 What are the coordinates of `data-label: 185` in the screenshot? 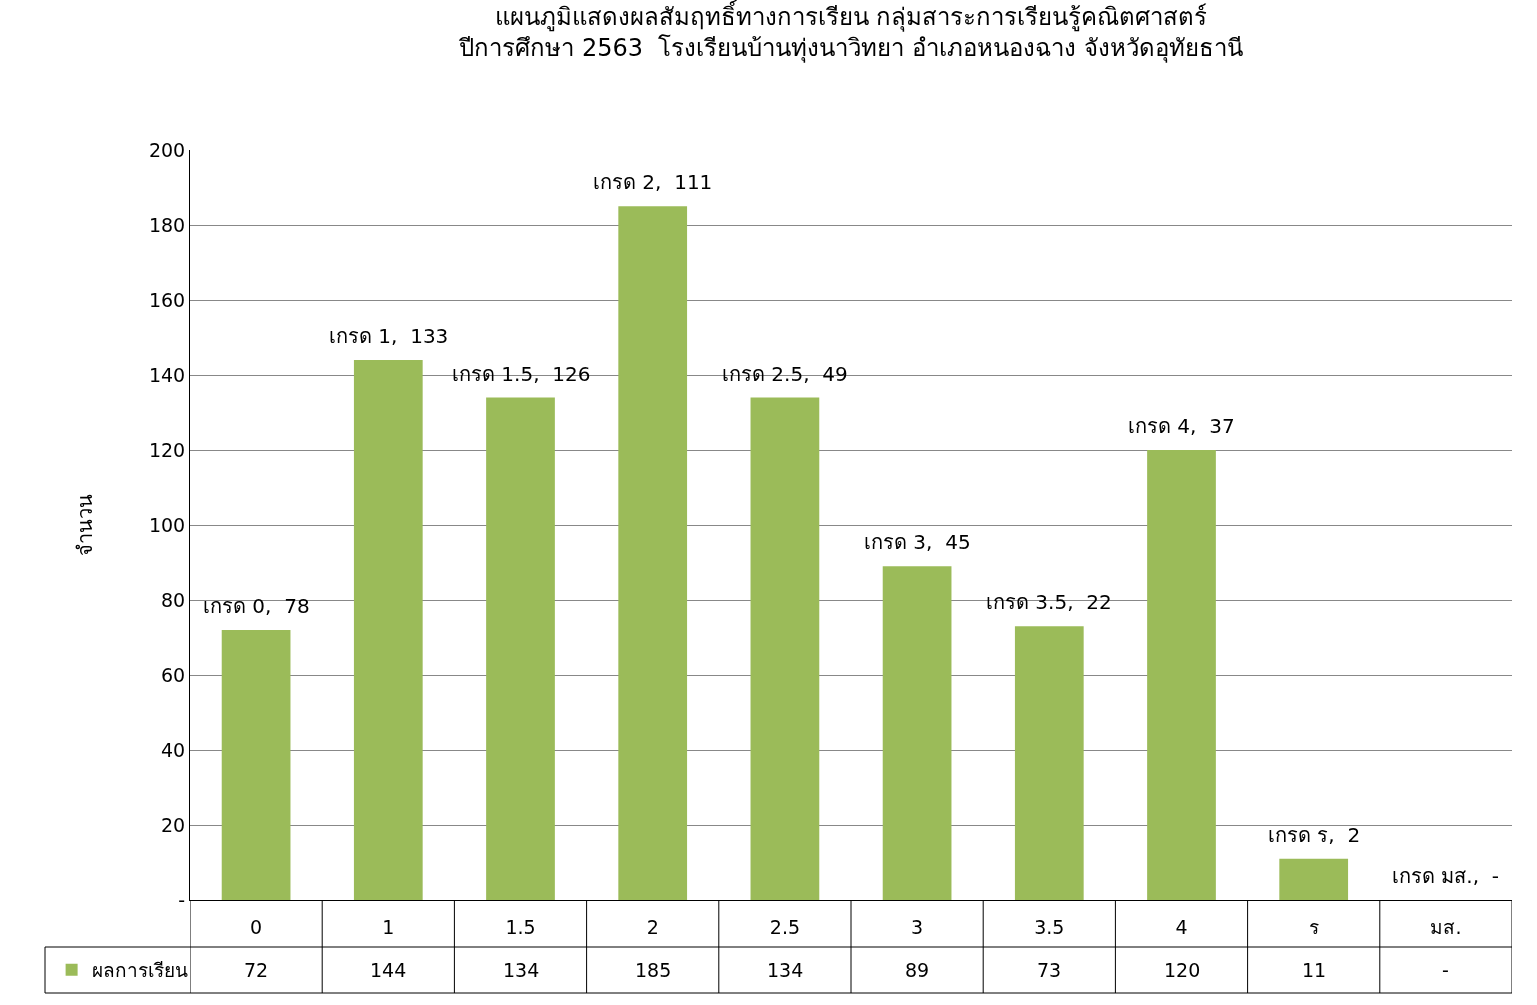 It's located at (653, 970).